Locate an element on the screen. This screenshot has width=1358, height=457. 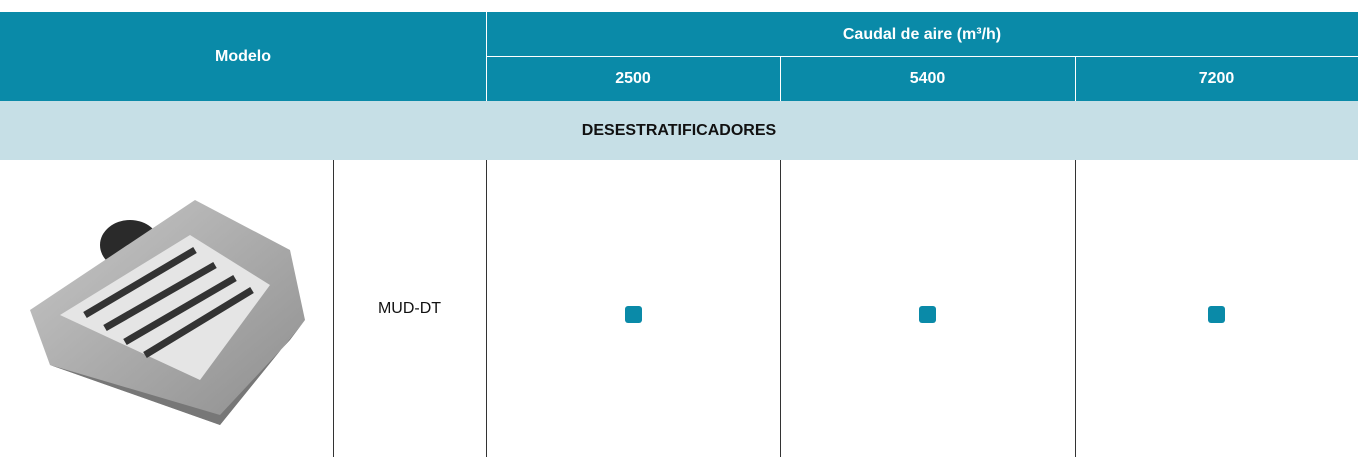
header-column: 2500 is located at coordinates (633, 79).